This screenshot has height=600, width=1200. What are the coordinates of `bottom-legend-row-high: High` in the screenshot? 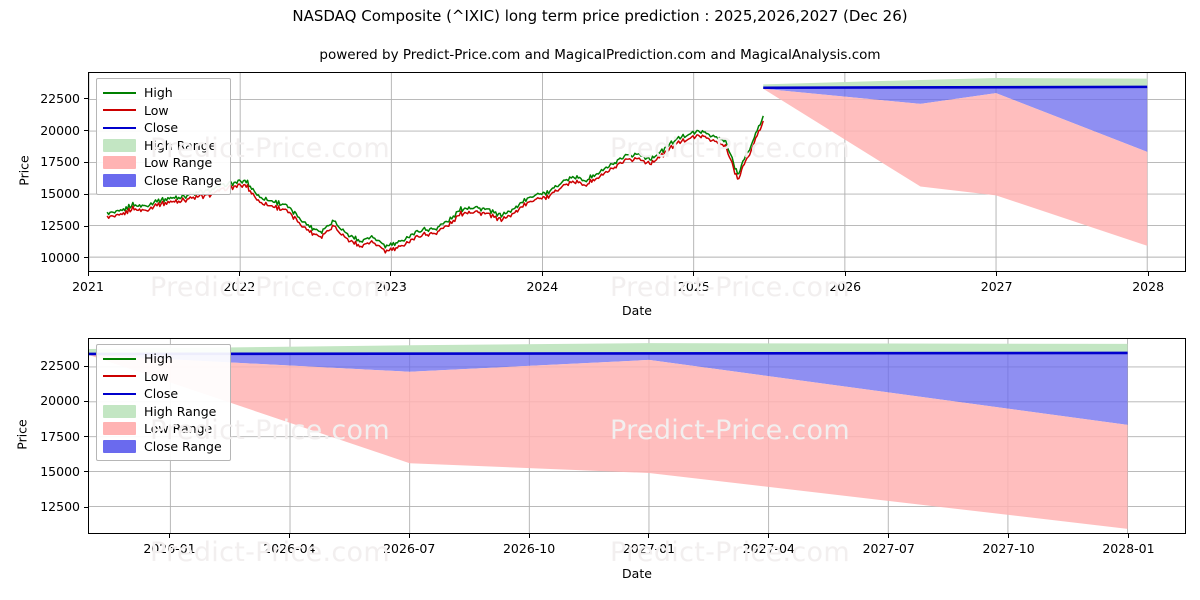 It's located at (162, 359).